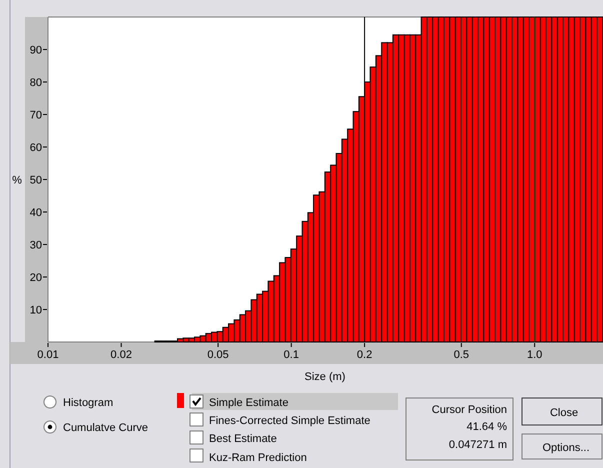  Describe the element at coordinates (364, 355) in the screenshot. I see `x-tick-label: 0.2` at that location.